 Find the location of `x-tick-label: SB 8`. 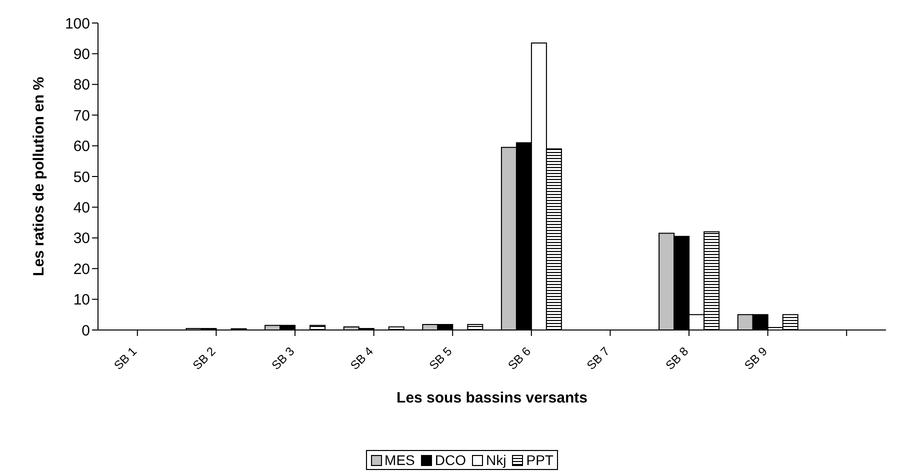

x-tick-label: SB 8 is located at coordinates (677, 358).